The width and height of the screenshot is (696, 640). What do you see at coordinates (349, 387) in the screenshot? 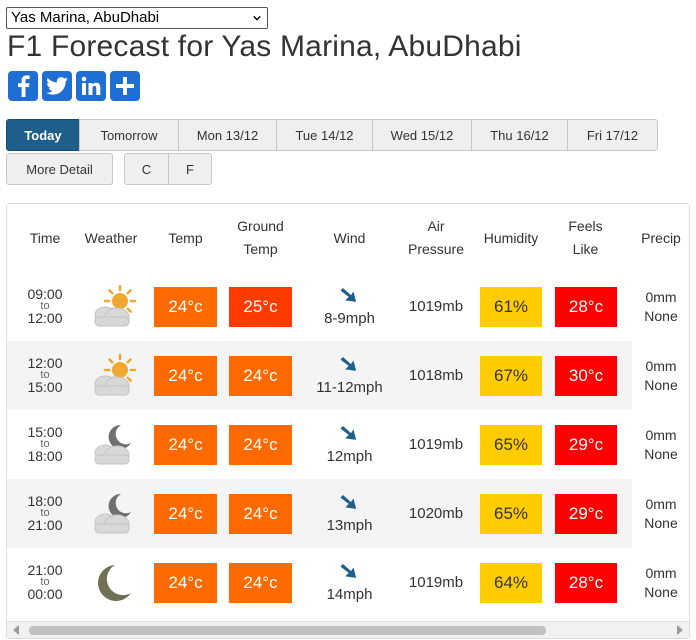
I see `wind-speed: 11-12mph` at bounding box center [349, 387].